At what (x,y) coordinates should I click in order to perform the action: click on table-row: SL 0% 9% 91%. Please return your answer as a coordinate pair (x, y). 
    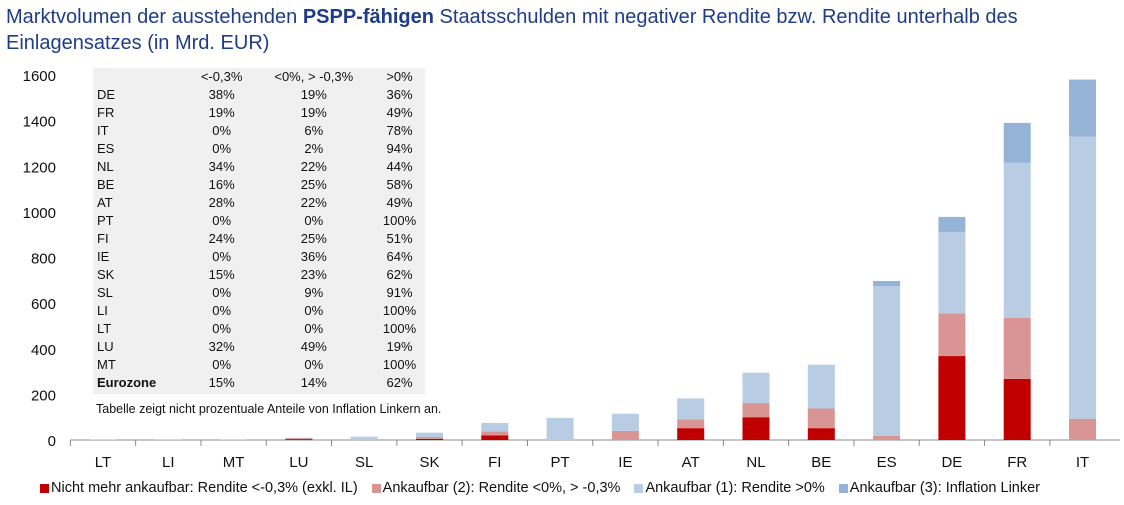
    Looking at the image, I should click on (259, 293).